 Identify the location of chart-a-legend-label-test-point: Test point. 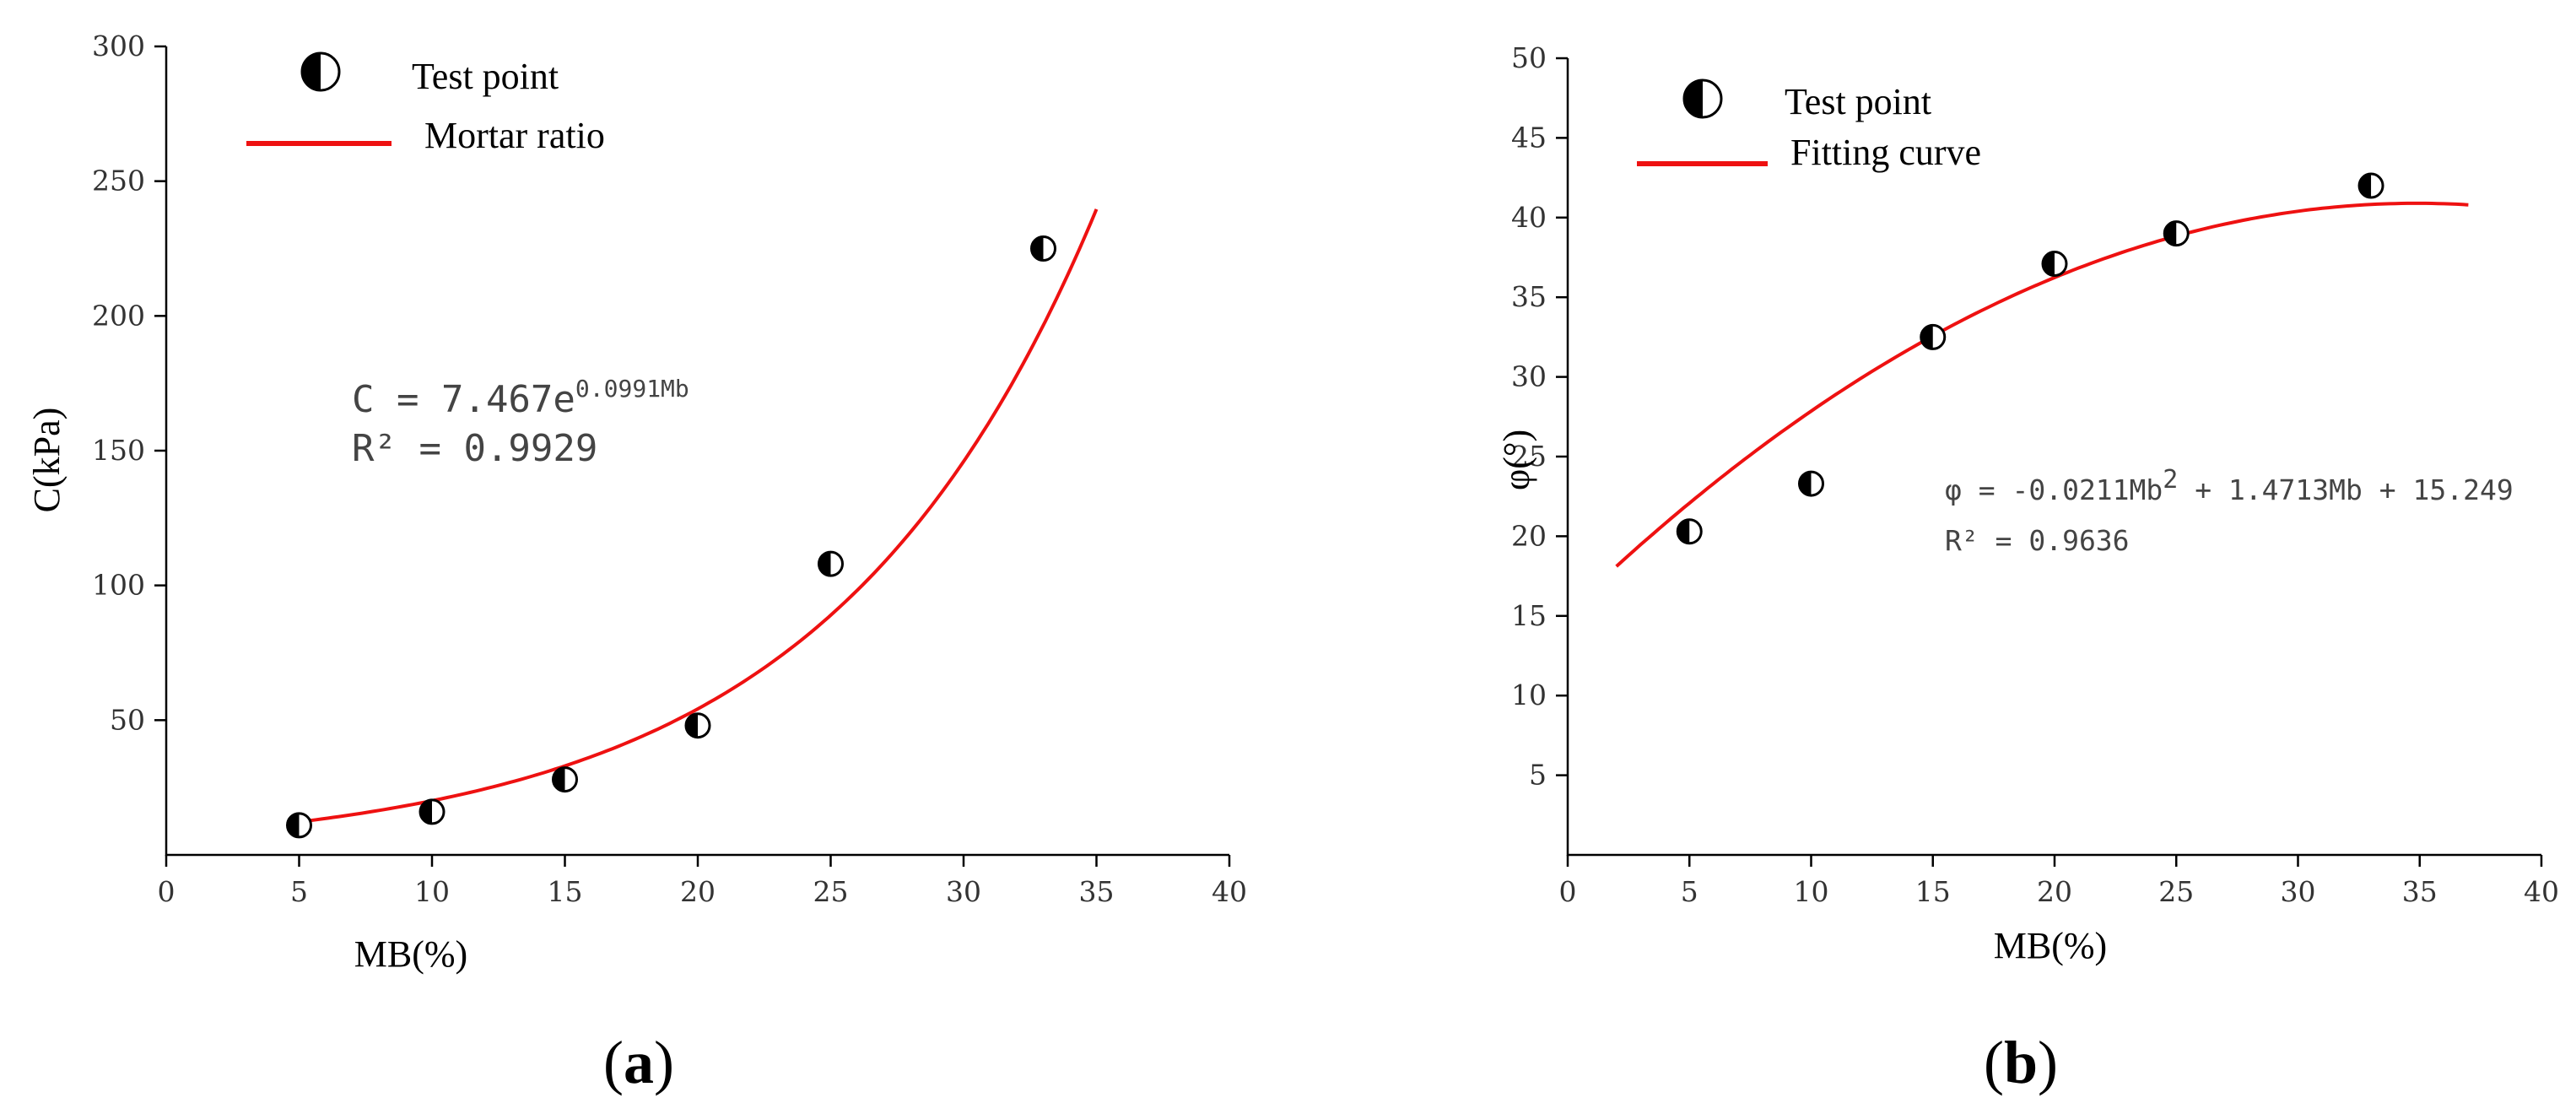
(485, 76).